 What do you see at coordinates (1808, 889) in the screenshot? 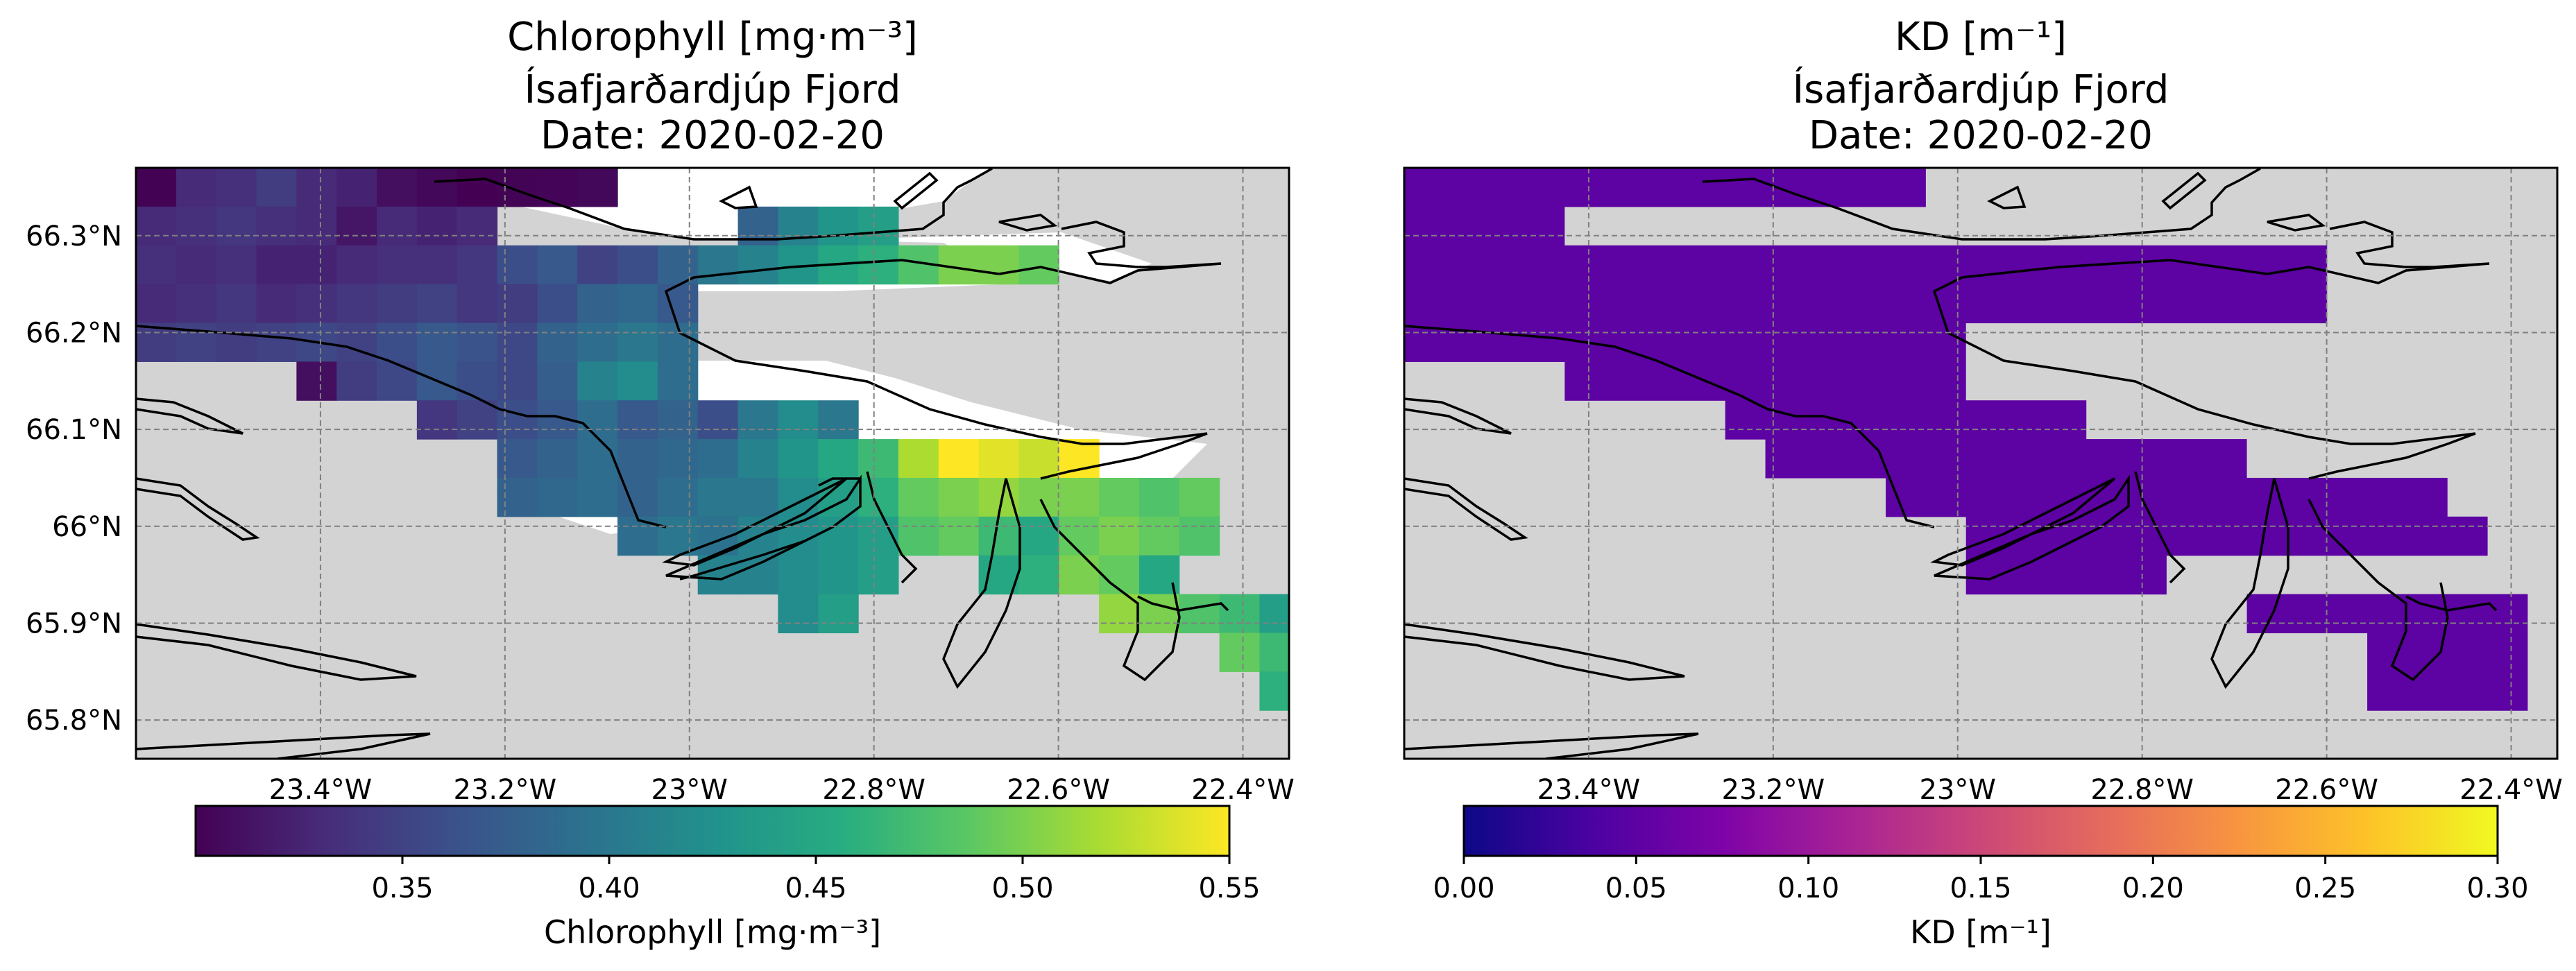
I see `colorbar-tick-label: 0.10` at bounding box center [1808, 889].